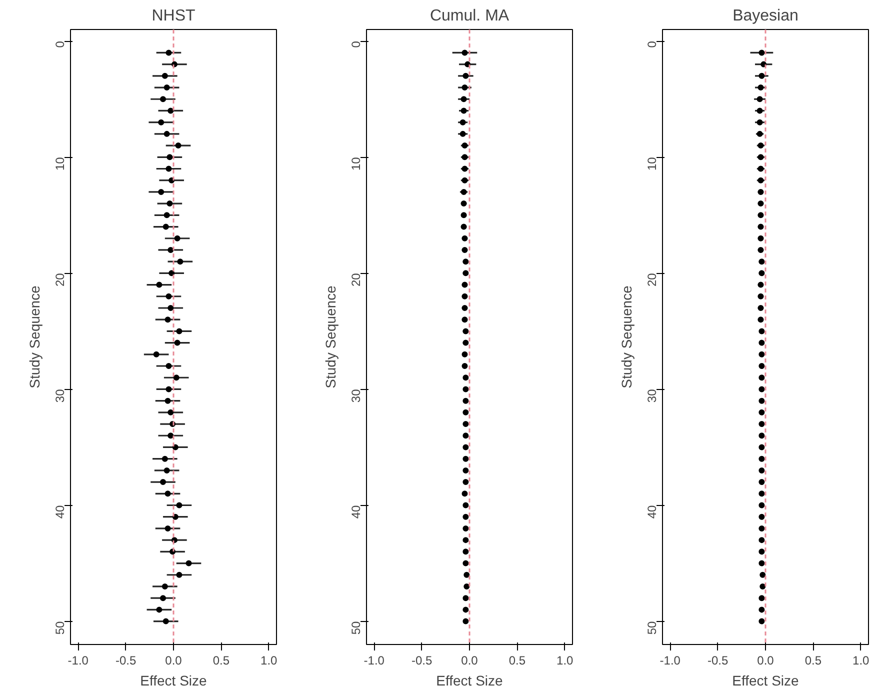 The width and height of the screenshot is (889, 691). What do you see at coordinates (470, 16) in the screenshot?
I see `chart-title: Cumul. MA` at bounding box center [470, 16].